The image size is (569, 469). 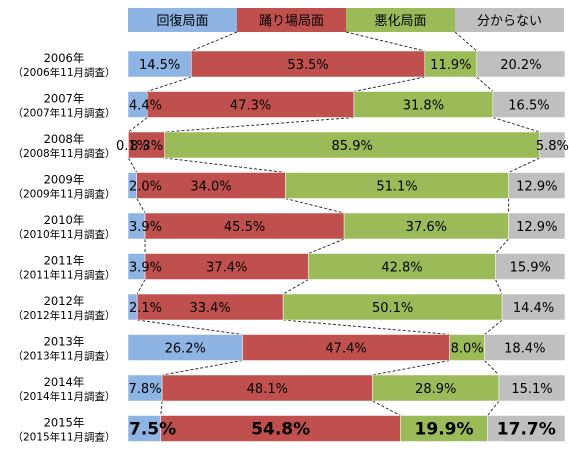 I want to click on data-label: 19.9%, so click(x=444, y=430).